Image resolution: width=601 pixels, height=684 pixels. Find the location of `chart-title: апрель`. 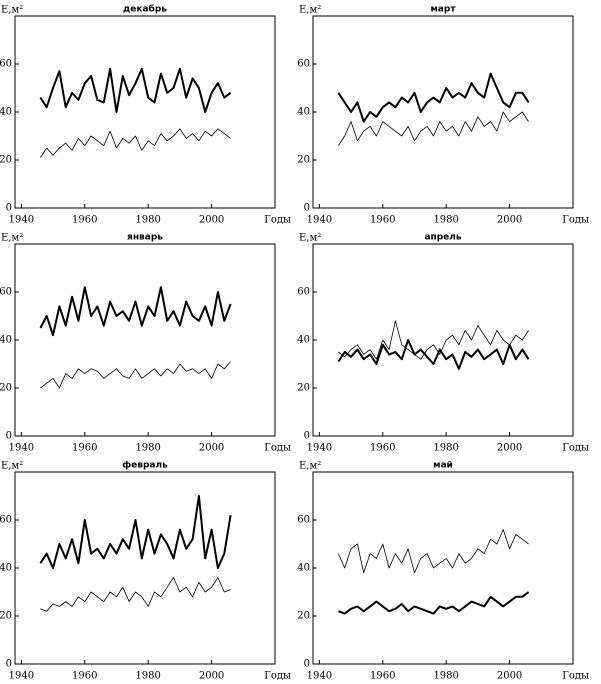

chart-title: апрель is located at coordinates (442, 238).